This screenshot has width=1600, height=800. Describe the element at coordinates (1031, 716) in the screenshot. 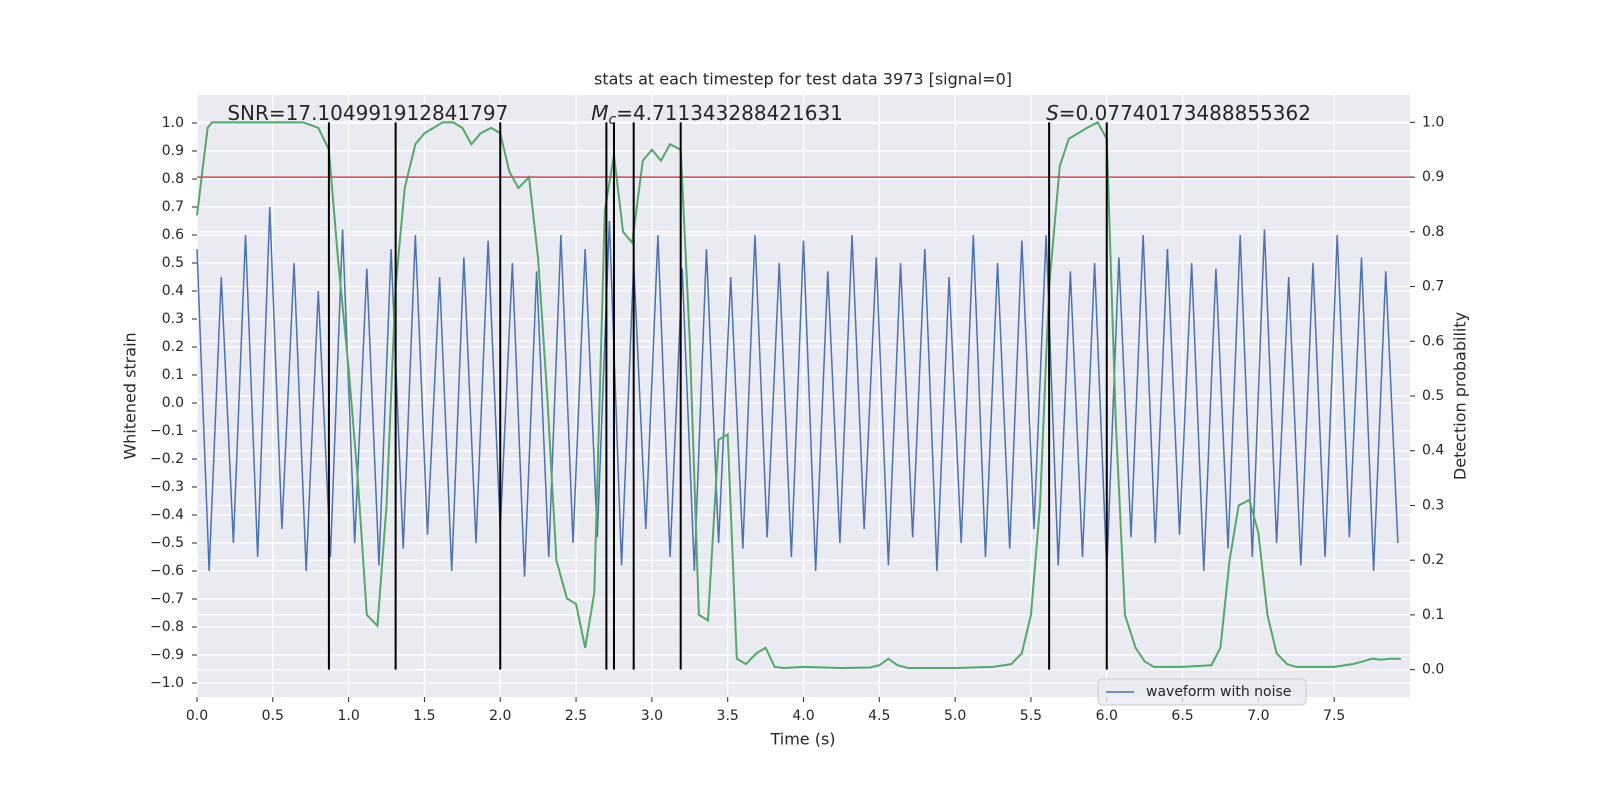

I see `x-tick-label: 5.5` at that location.